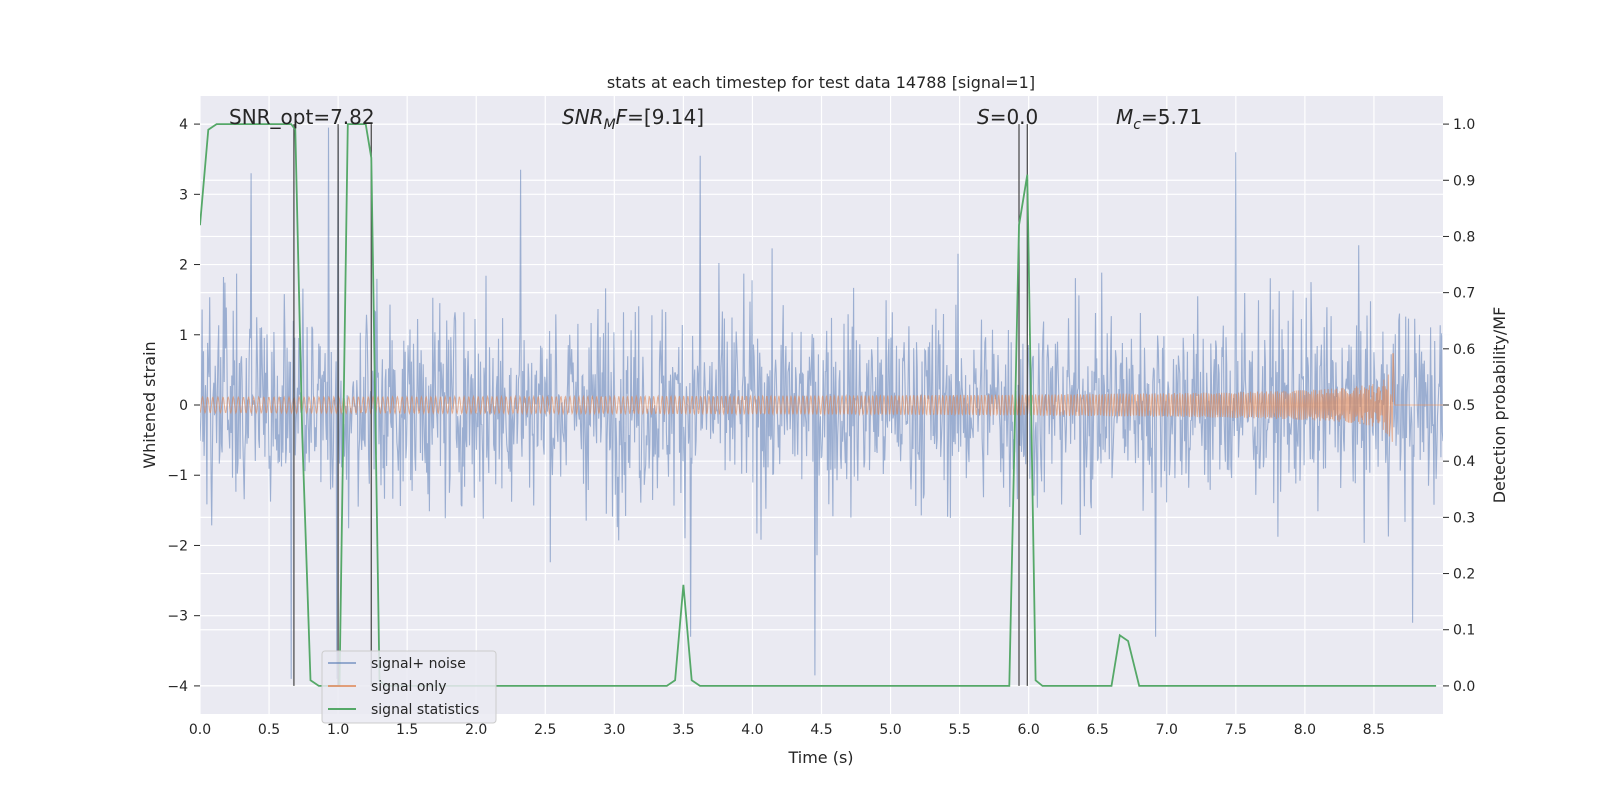 The width and height of the screenshot is (1600, 800). Describe the element at coordinates (183, 125) in the screenshot. I see `y-tick-label: 4` at that location.